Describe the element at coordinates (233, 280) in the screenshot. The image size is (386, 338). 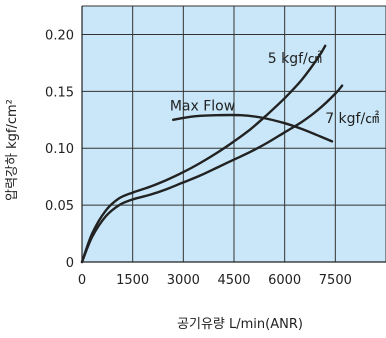
I see `x-tick-label: 4500` at that location.